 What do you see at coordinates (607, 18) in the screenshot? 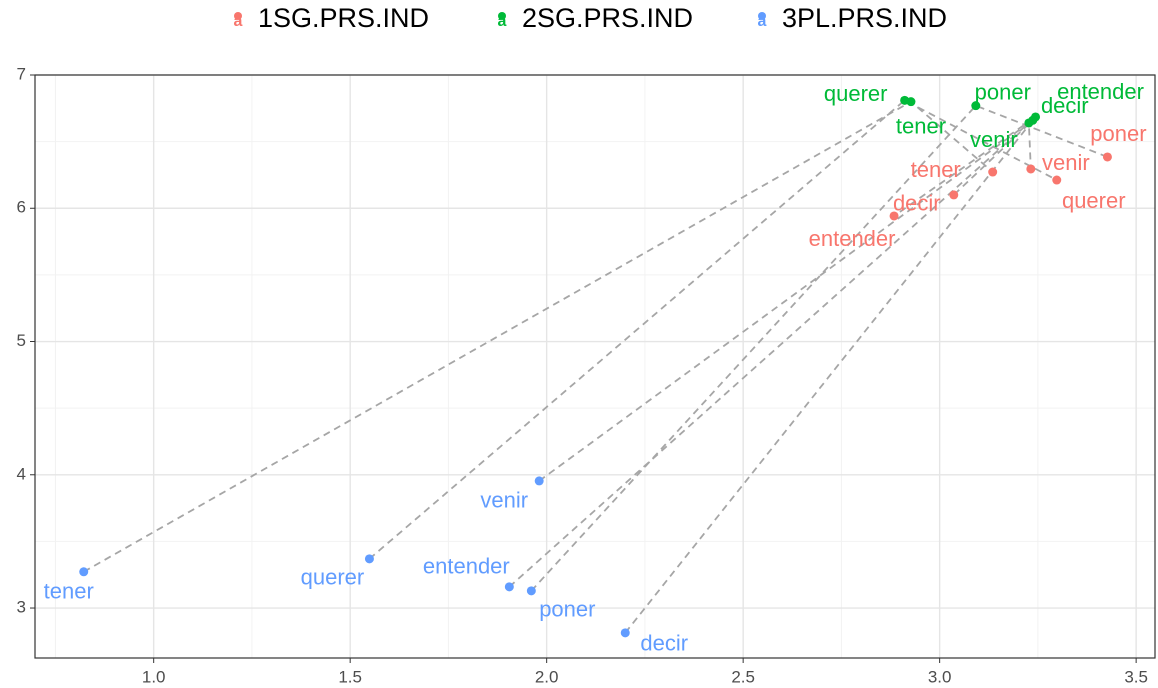
I see `legend-label: 2SG.PRS.IND` at bounding box center [607, 18].